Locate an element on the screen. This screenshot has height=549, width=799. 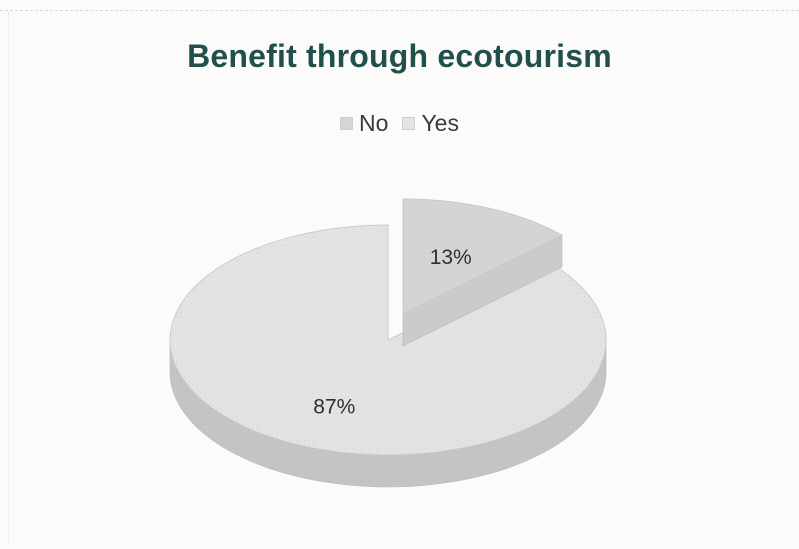
scan-border-top is located at coordinates (399, 10).